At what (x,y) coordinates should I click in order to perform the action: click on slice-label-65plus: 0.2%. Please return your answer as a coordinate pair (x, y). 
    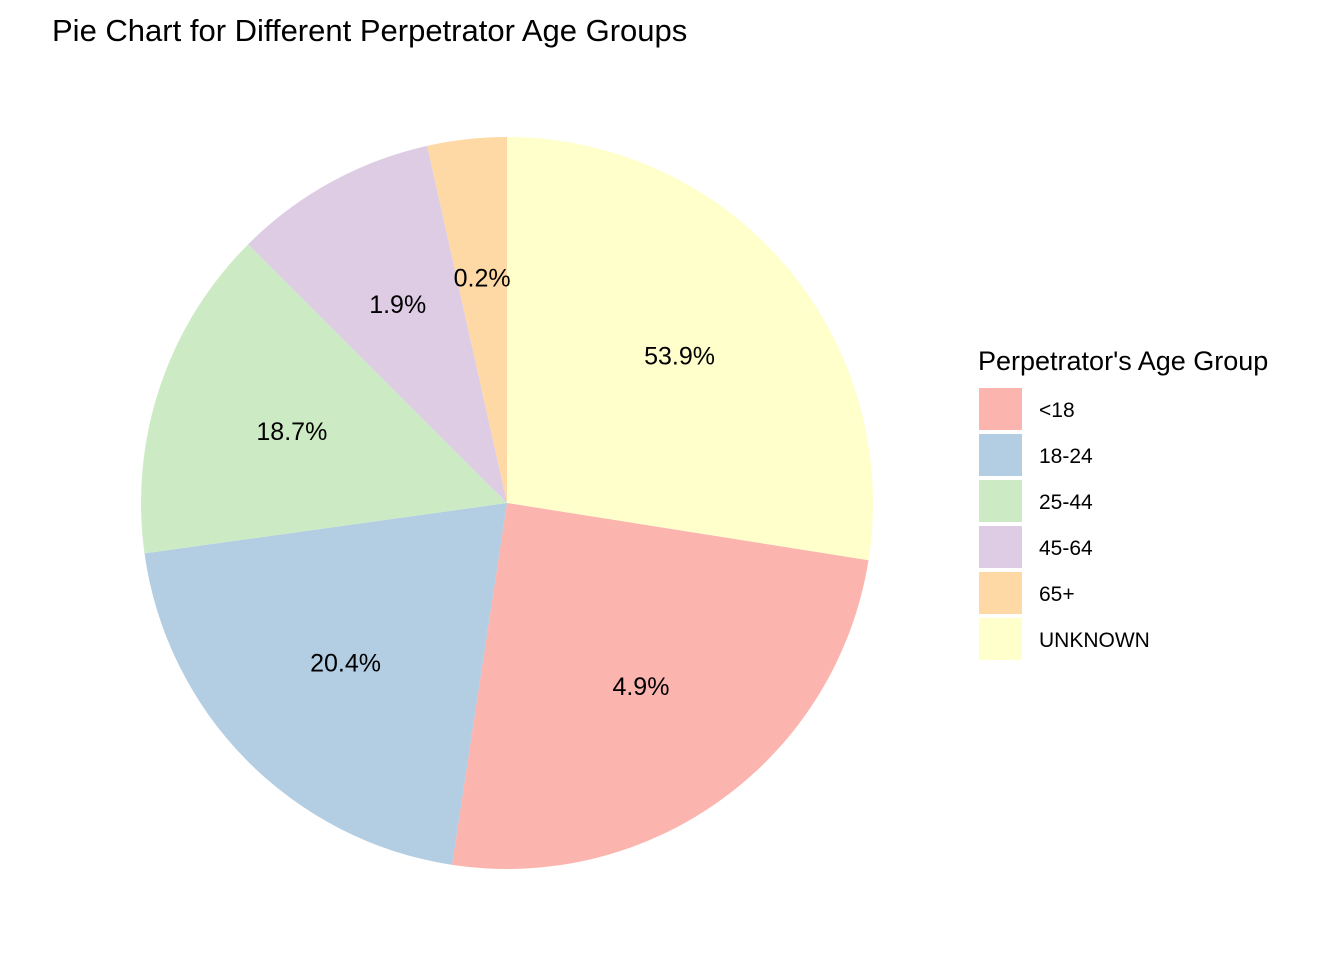
    Looking at the image, I should click on (482, 278).